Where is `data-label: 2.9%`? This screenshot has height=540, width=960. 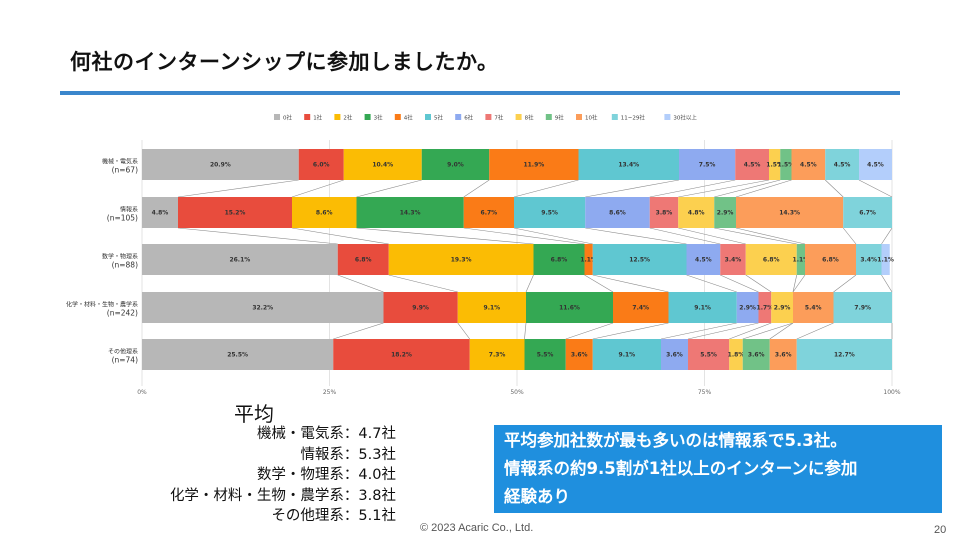
data-label: 2.9% is located at coordinates (782, 308).